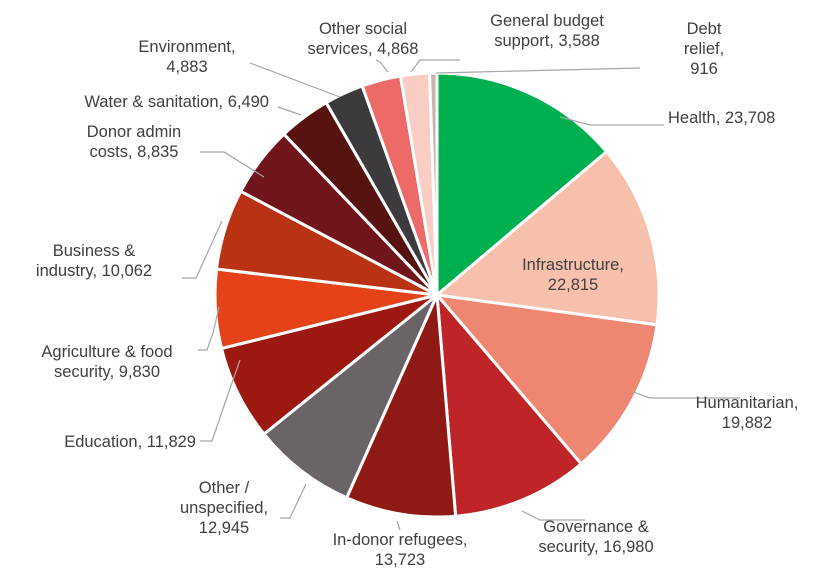  What do you see at coordinates (134, 152) in the screenshot?
I see `slice-label-line: costs, 8,835` at bounding box center [134, 152].